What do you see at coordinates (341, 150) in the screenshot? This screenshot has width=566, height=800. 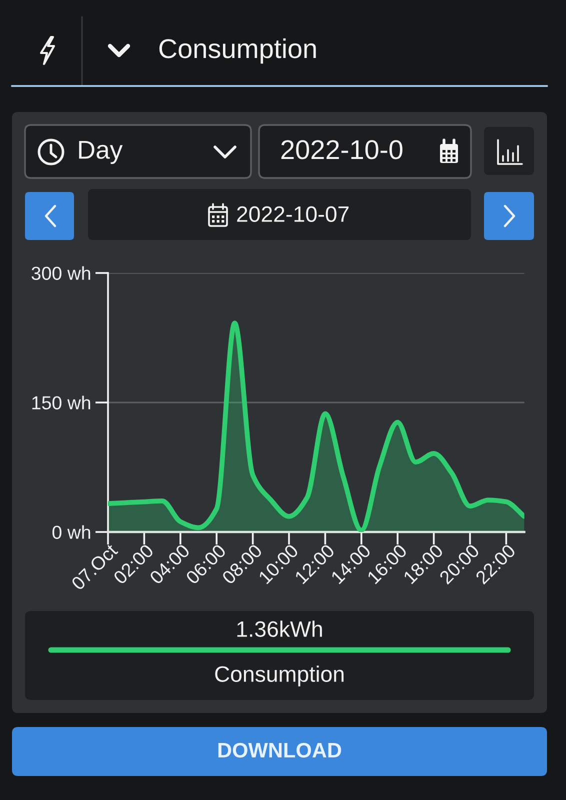 I see `text: 2022-10-0` at bounding box center [341, 150].